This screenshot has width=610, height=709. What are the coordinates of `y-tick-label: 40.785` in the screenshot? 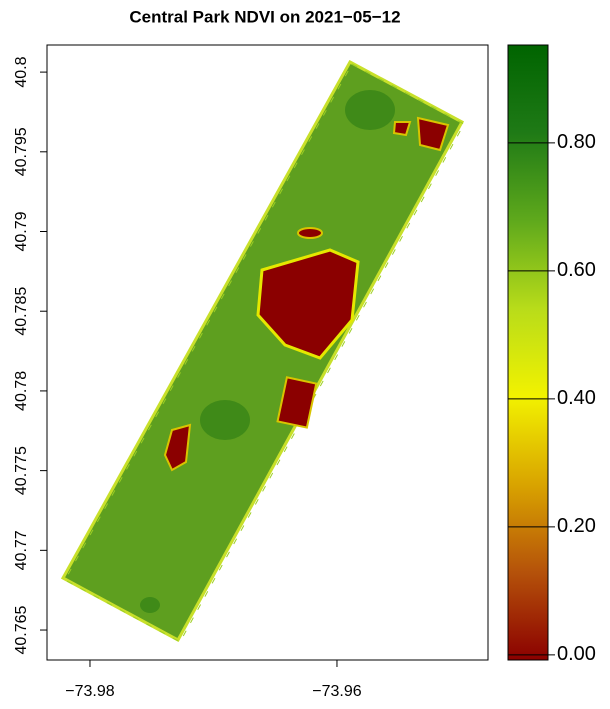 It's located at (21, 311).